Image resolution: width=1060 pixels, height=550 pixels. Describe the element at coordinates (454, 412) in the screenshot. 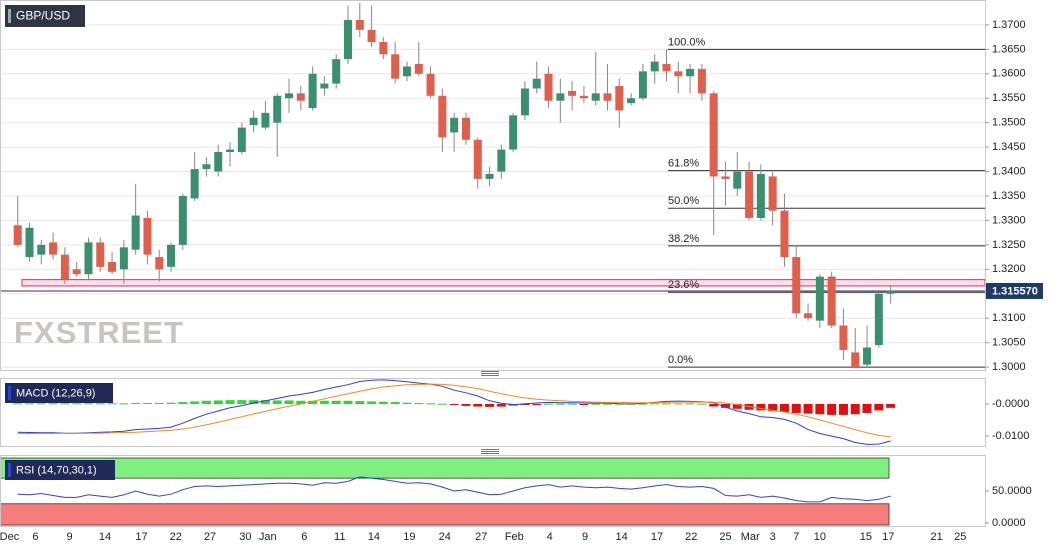

I see `indicator-line` at that location.